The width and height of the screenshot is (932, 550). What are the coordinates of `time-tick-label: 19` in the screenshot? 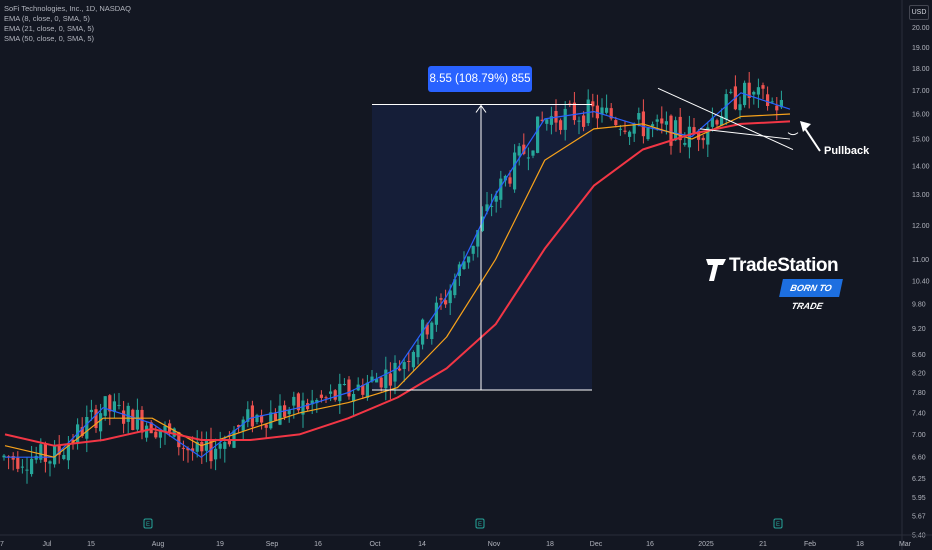 It's located at (220, 544).